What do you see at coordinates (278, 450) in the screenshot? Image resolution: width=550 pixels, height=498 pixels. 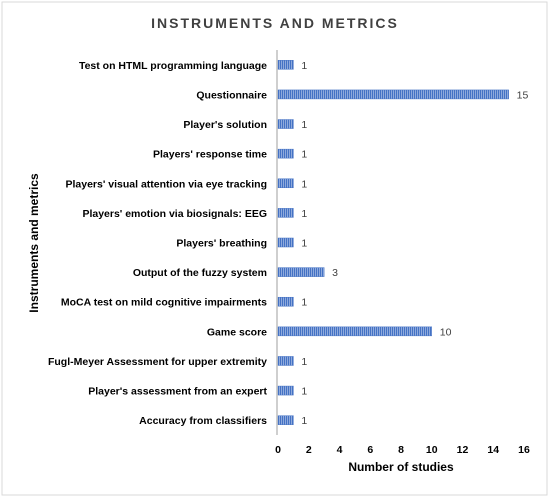 I see `x-tick-label: 0` at bounding box center [278, 450].